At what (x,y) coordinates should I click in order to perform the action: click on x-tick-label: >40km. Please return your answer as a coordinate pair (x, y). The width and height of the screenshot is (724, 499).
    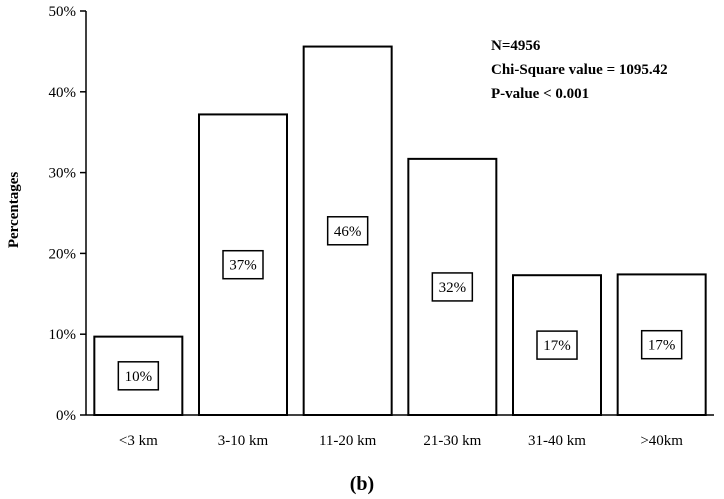
    Looking at the image, I should click on (661, 441).